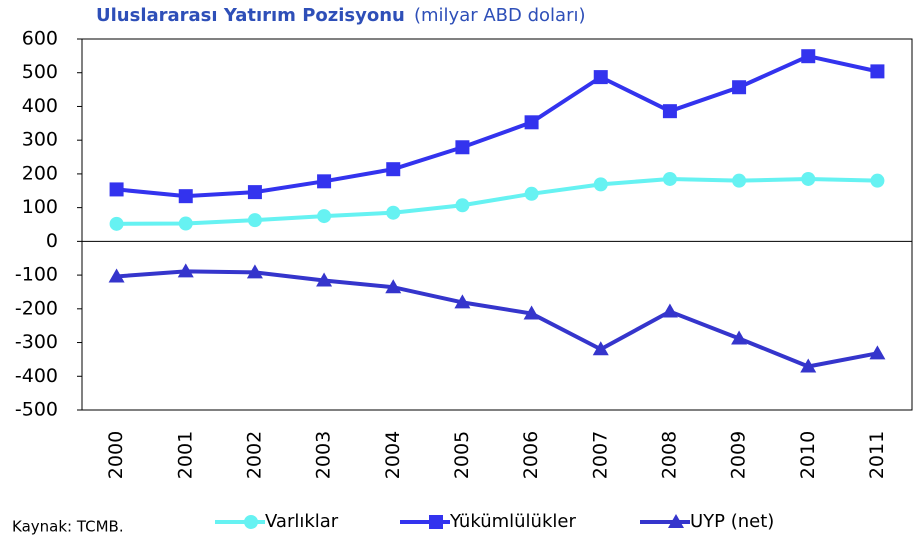 The width and height of the screenshot is (915, 547). I want to click on y-tick-label: 500, so click(40, 72).